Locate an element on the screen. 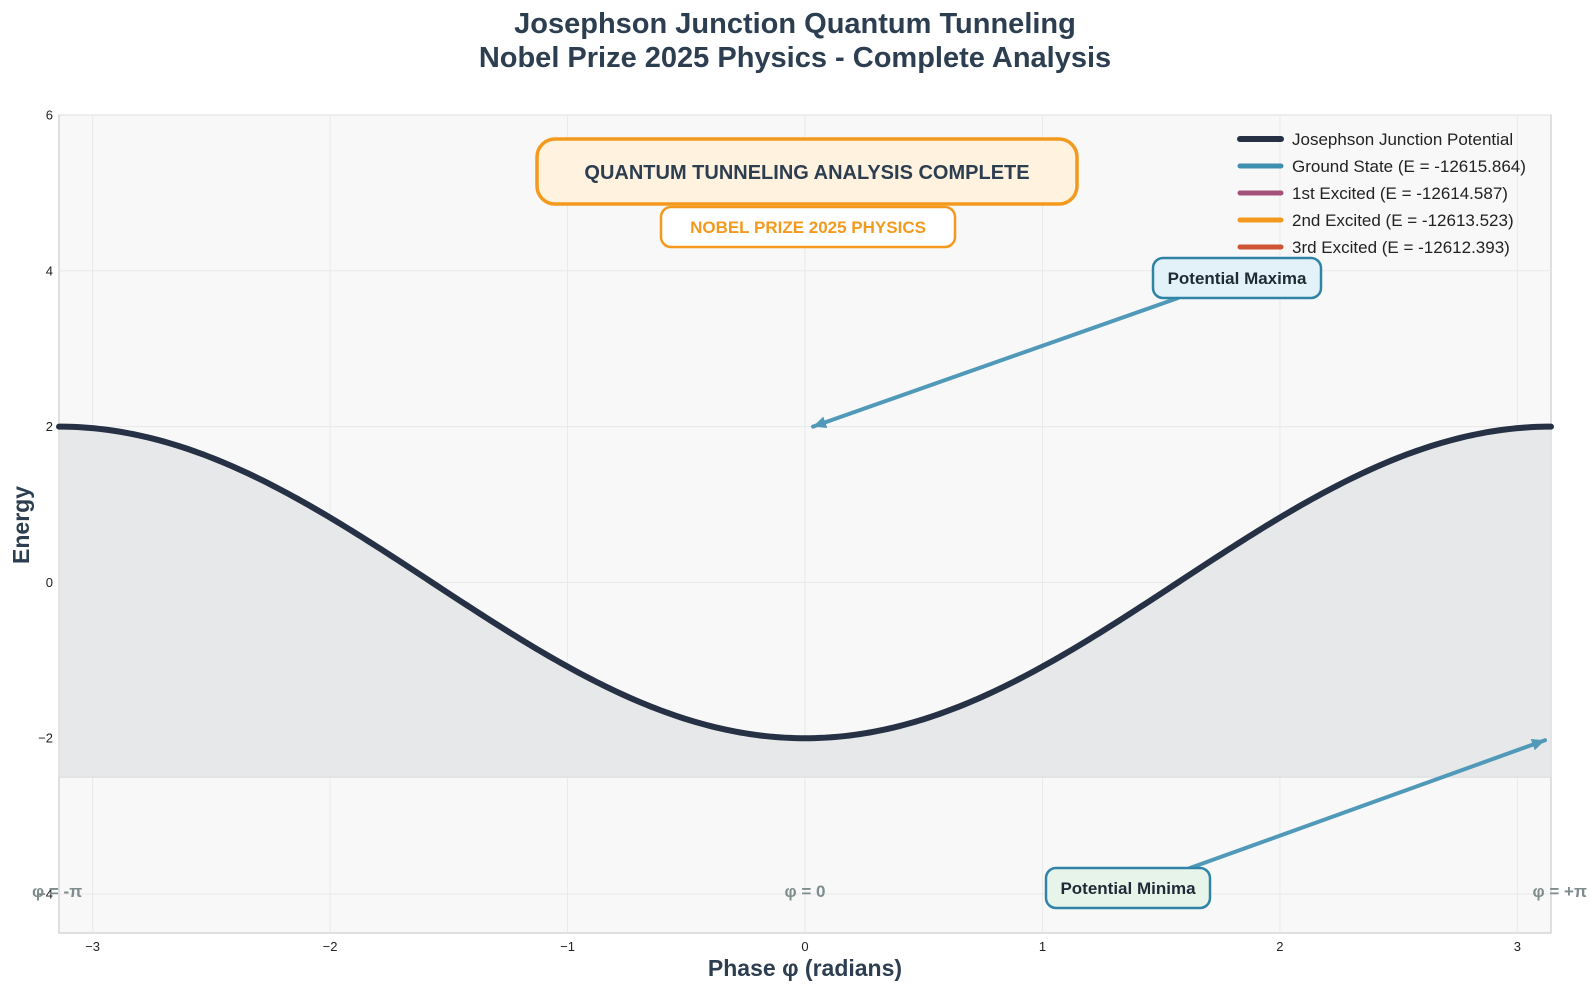 This screenshot has height=995, width=1590. phase-marker-label: φ = -π is located at coordinates (57, 891).